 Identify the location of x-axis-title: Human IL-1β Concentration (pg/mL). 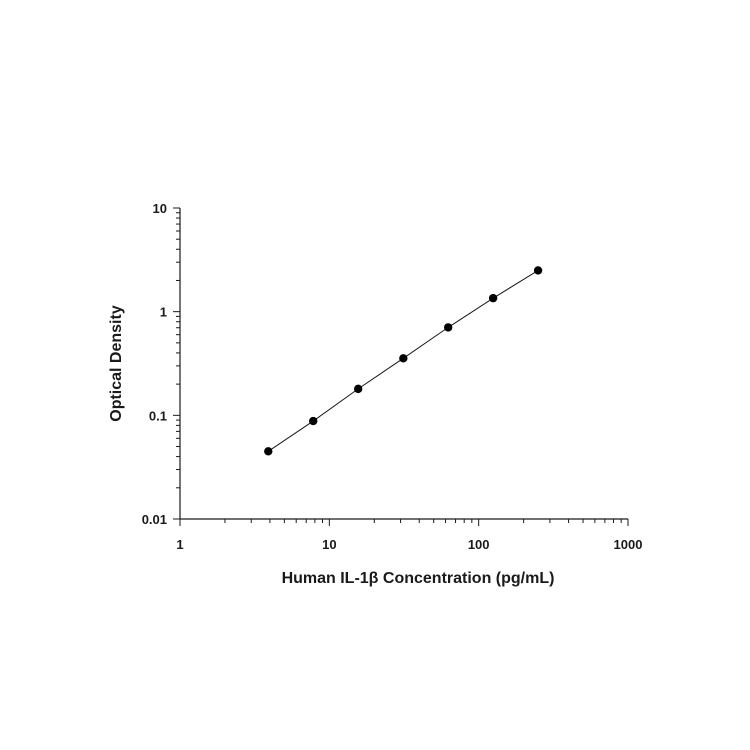
(418, 578).